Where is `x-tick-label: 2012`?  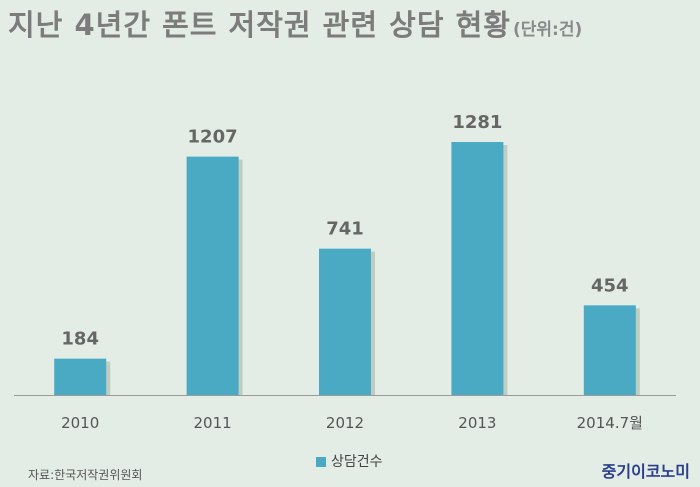
x-tick-label: 2012 is located at coordinates (345, 423).